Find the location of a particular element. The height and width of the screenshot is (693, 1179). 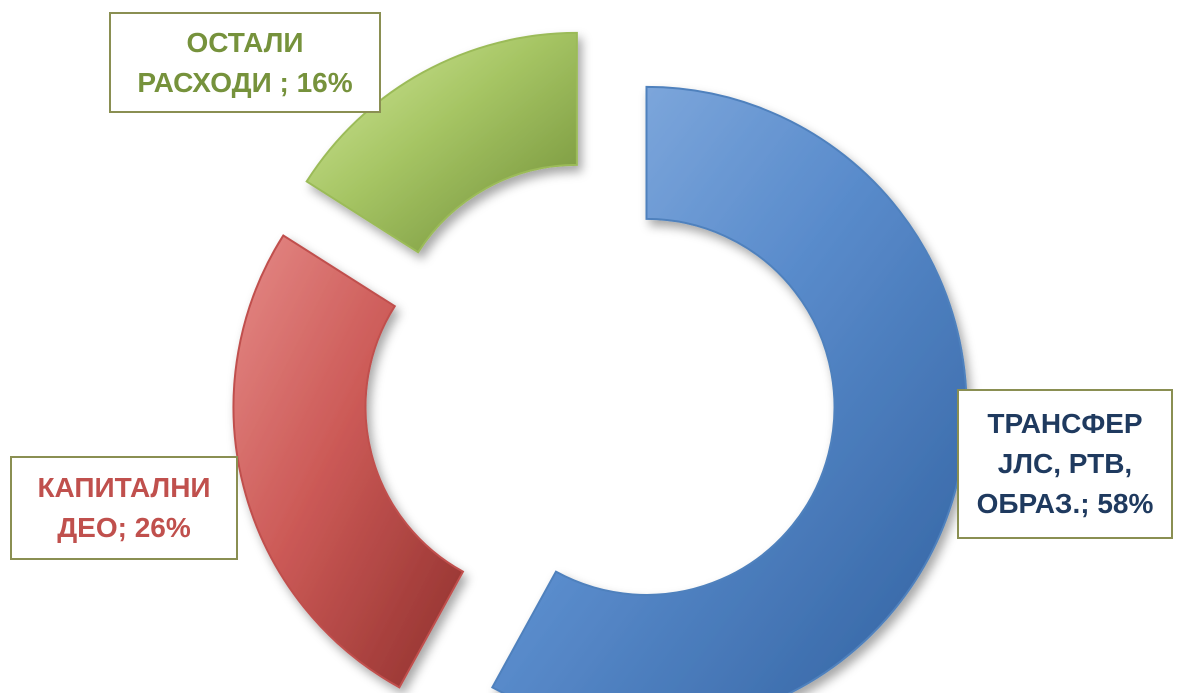

data-label-capital-line-2: ДЕО; 26% is located at coordinates (124, 527).